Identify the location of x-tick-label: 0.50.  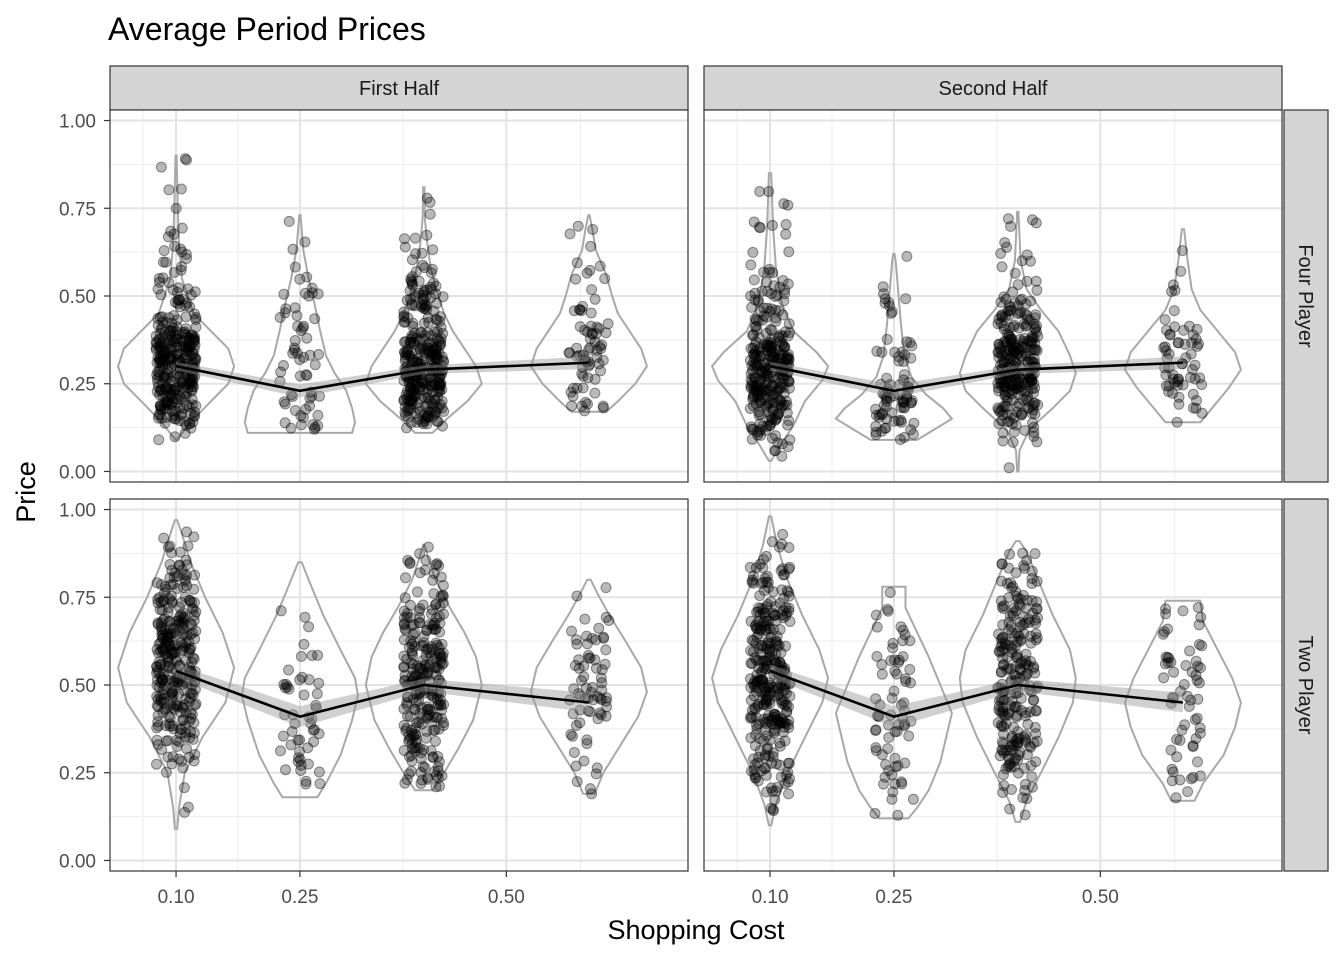
(506, 897).